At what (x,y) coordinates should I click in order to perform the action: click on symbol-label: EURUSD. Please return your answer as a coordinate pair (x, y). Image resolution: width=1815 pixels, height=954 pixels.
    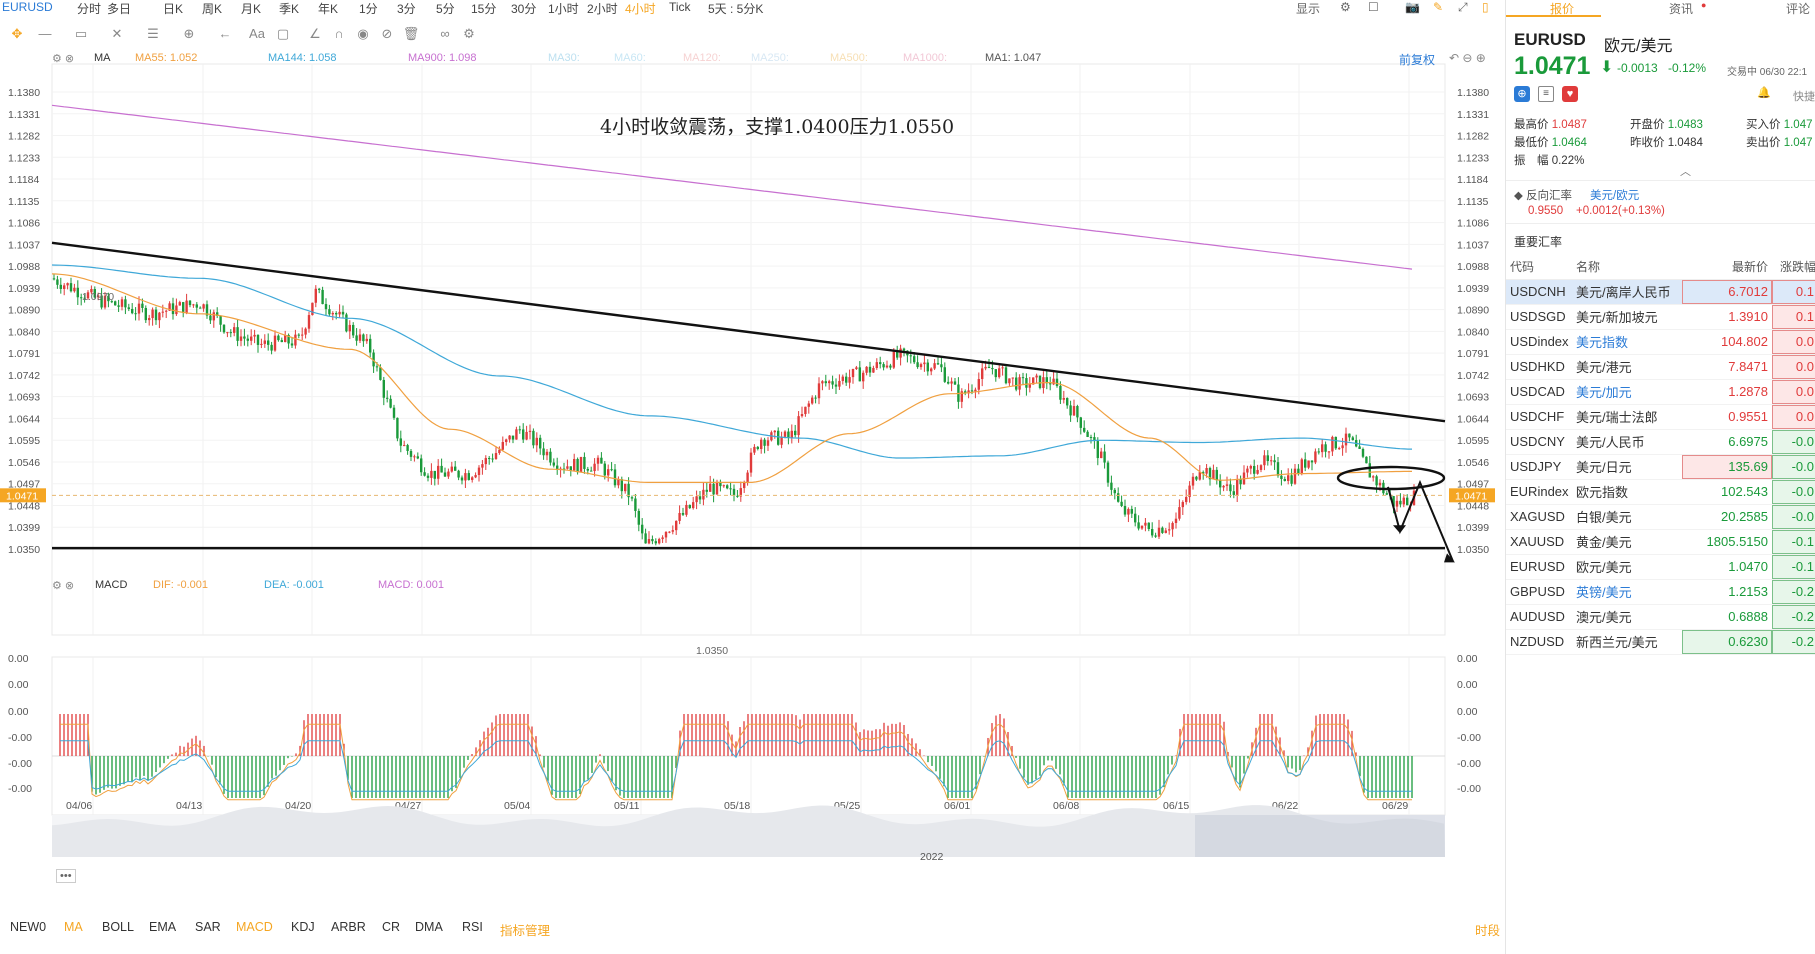
    Looking at the image, I should click on (27, 7).